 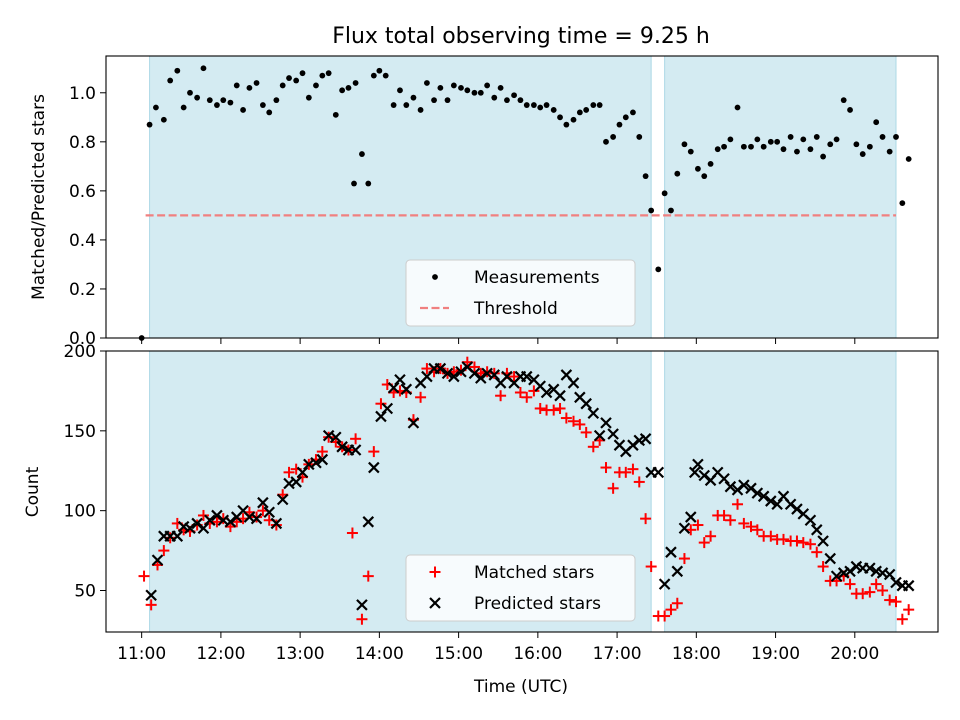 I want to click on count-series-2-point-68-b, so click(x=593, y=413).